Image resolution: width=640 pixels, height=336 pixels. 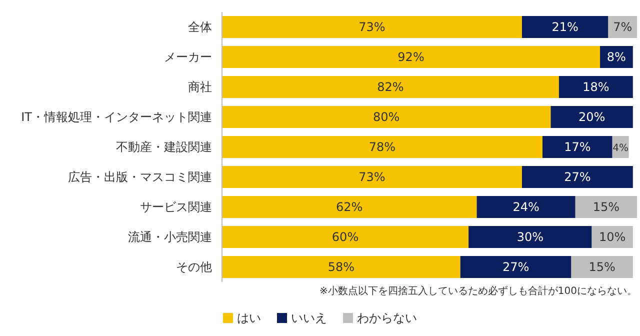 What do you see at coordinates (188, 57) in the screenshot?
I see `y-tick-label: メーカー` at bounding box center [188, 57].